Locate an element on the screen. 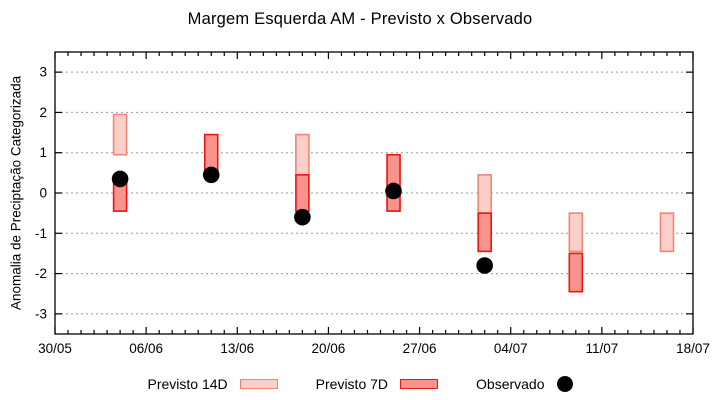 This screenshot has height=400, width=720. y-tick-label: 2 is located at coordinates (43, 112).